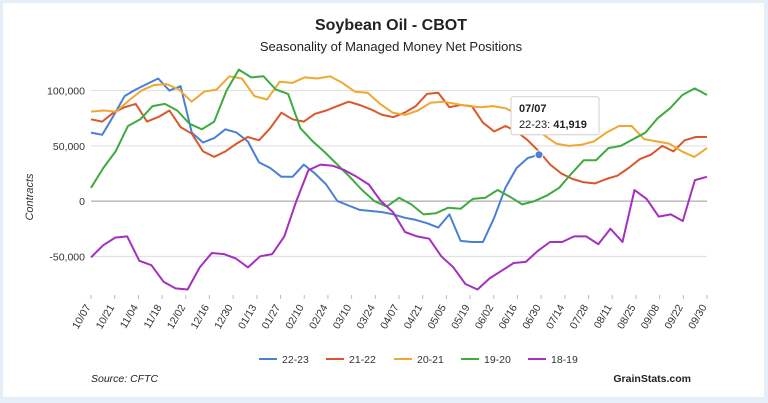  What do you see at coordinates (627, 316) in the screenshot?
I see `x-tick-label: 08/25` at bounding box center [627, 316].